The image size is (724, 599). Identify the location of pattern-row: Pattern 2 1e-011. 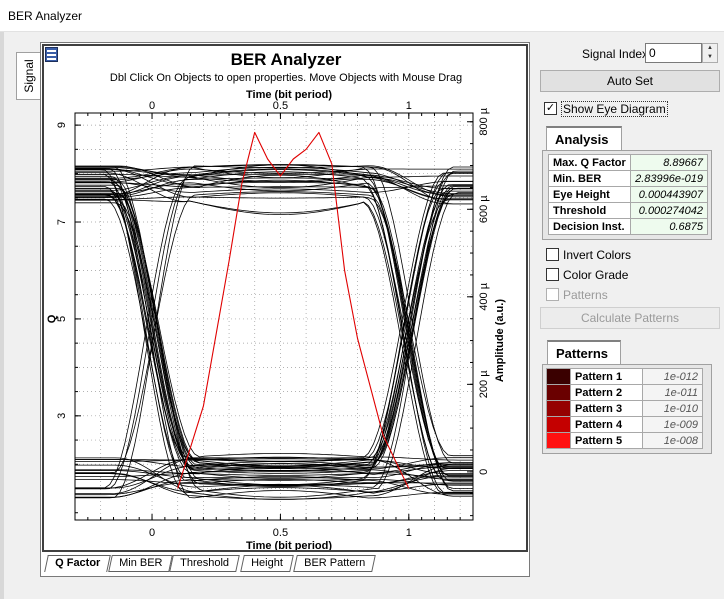
(624, 392).